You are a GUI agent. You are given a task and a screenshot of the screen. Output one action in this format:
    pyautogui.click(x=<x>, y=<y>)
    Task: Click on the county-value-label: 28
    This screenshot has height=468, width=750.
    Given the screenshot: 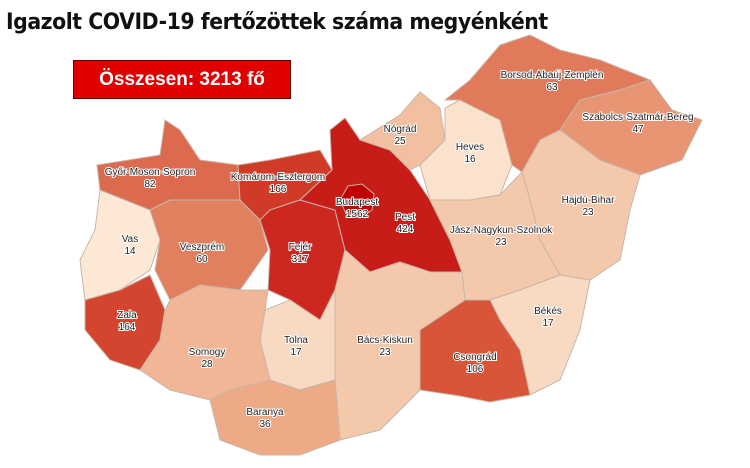 What is the action you would take?
    pyautogui.click(x=207, y=364)
    